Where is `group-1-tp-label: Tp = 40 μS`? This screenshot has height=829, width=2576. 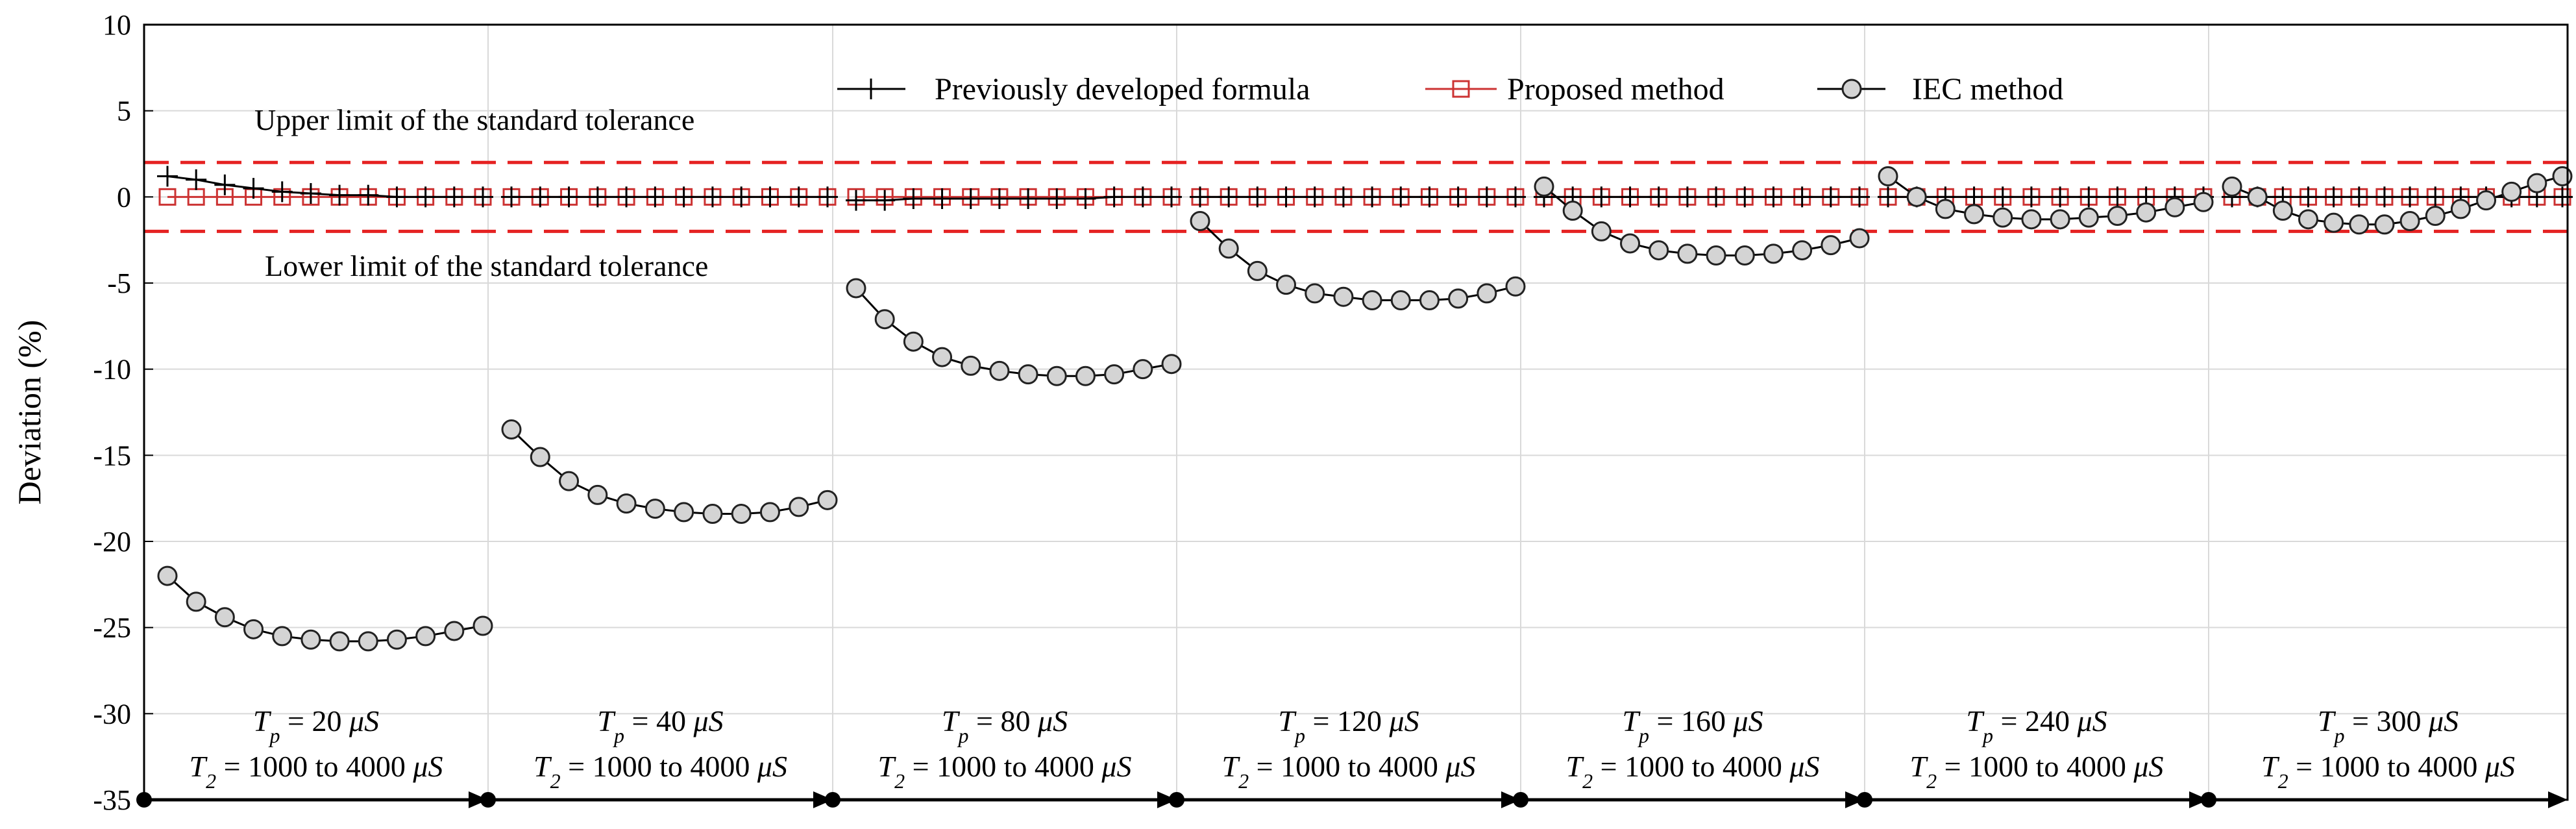 group-1-tp-label: Tp = 40 μS is located at coordinates (660, 725).